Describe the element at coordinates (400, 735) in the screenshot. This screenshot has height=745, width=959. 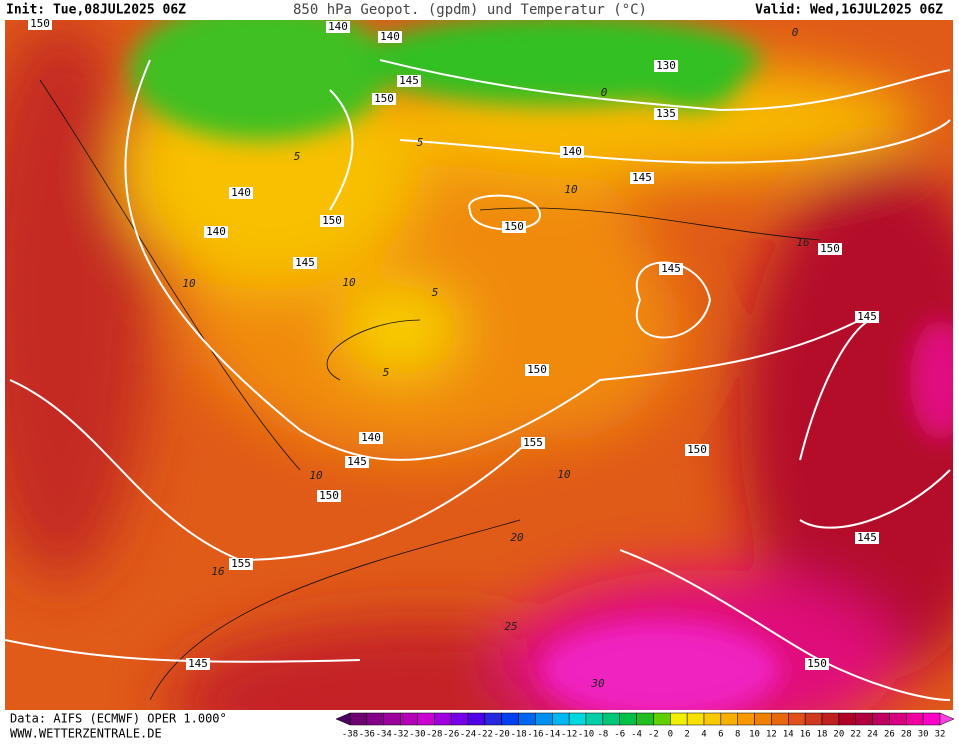
I see `colorbar-label: -32` at that location.